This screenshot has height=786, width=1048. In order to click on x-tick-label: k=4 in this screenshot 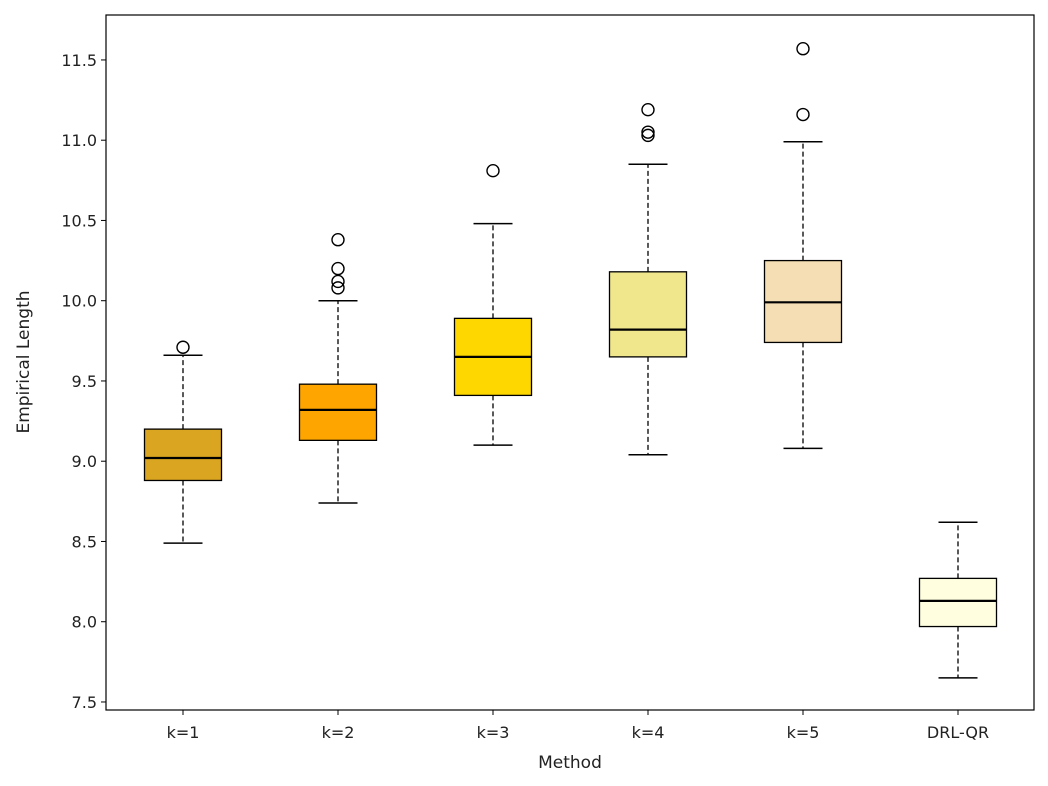, I will do `click(648, 732)`.